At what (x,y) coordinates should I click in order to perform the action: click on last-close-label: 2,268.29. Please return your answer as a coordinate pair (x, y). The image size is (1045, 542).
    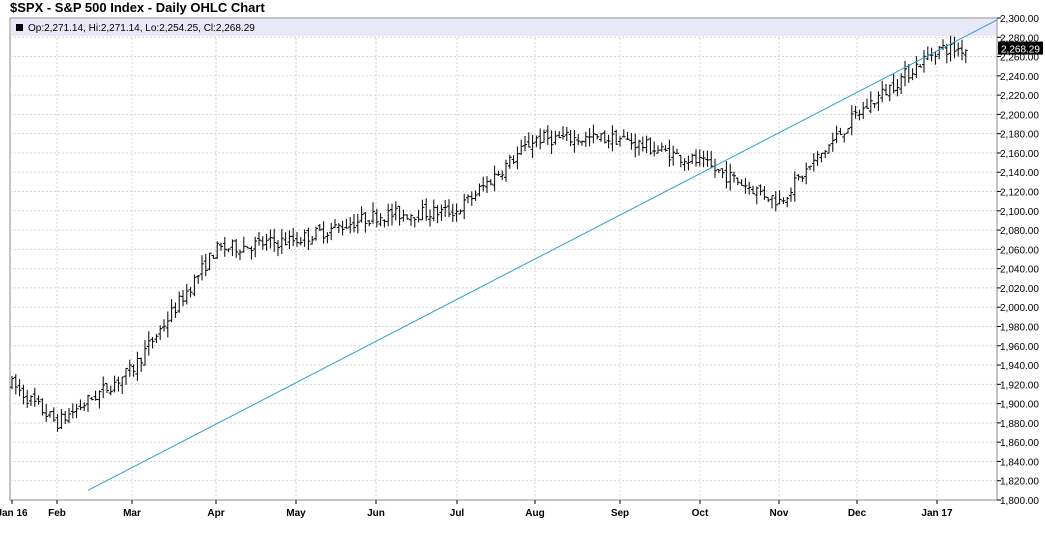
    Looking at the image, I should click on (1020, 48).